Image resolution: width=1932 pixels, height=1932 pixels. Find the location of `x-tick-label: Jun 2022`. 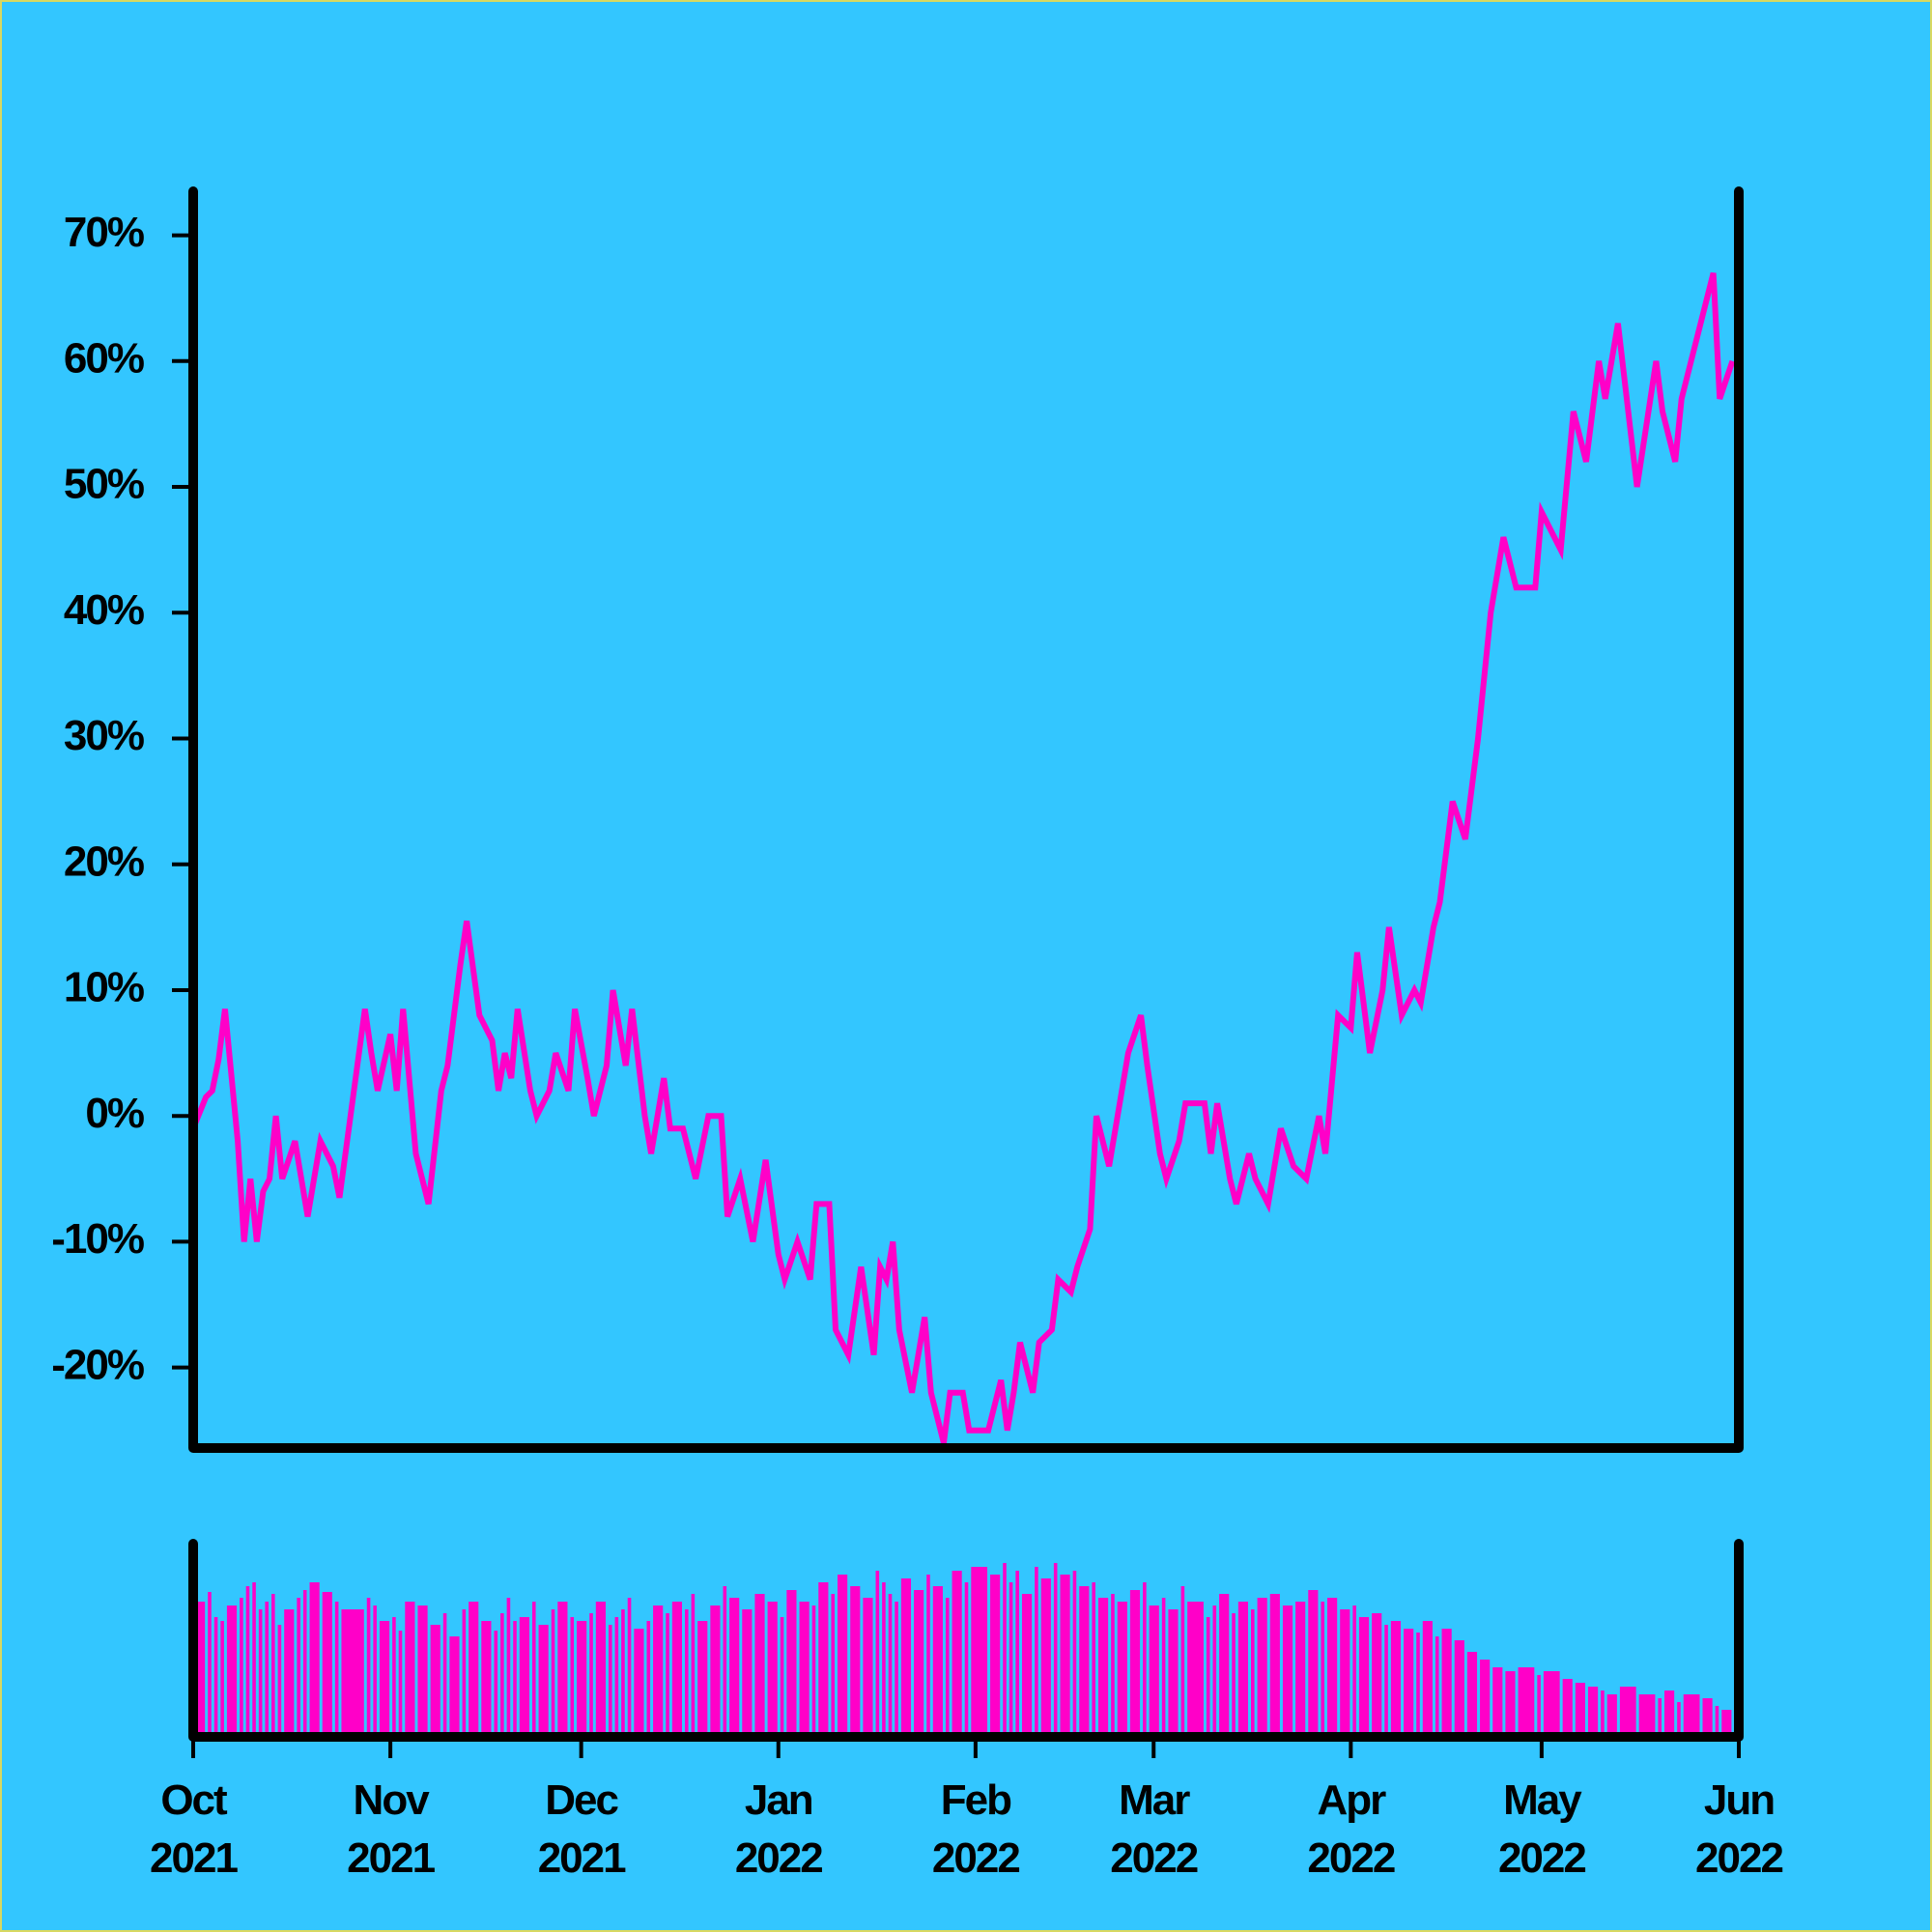

x-tick-label: Jun 2022 is located at coordinates (1738, 1829).